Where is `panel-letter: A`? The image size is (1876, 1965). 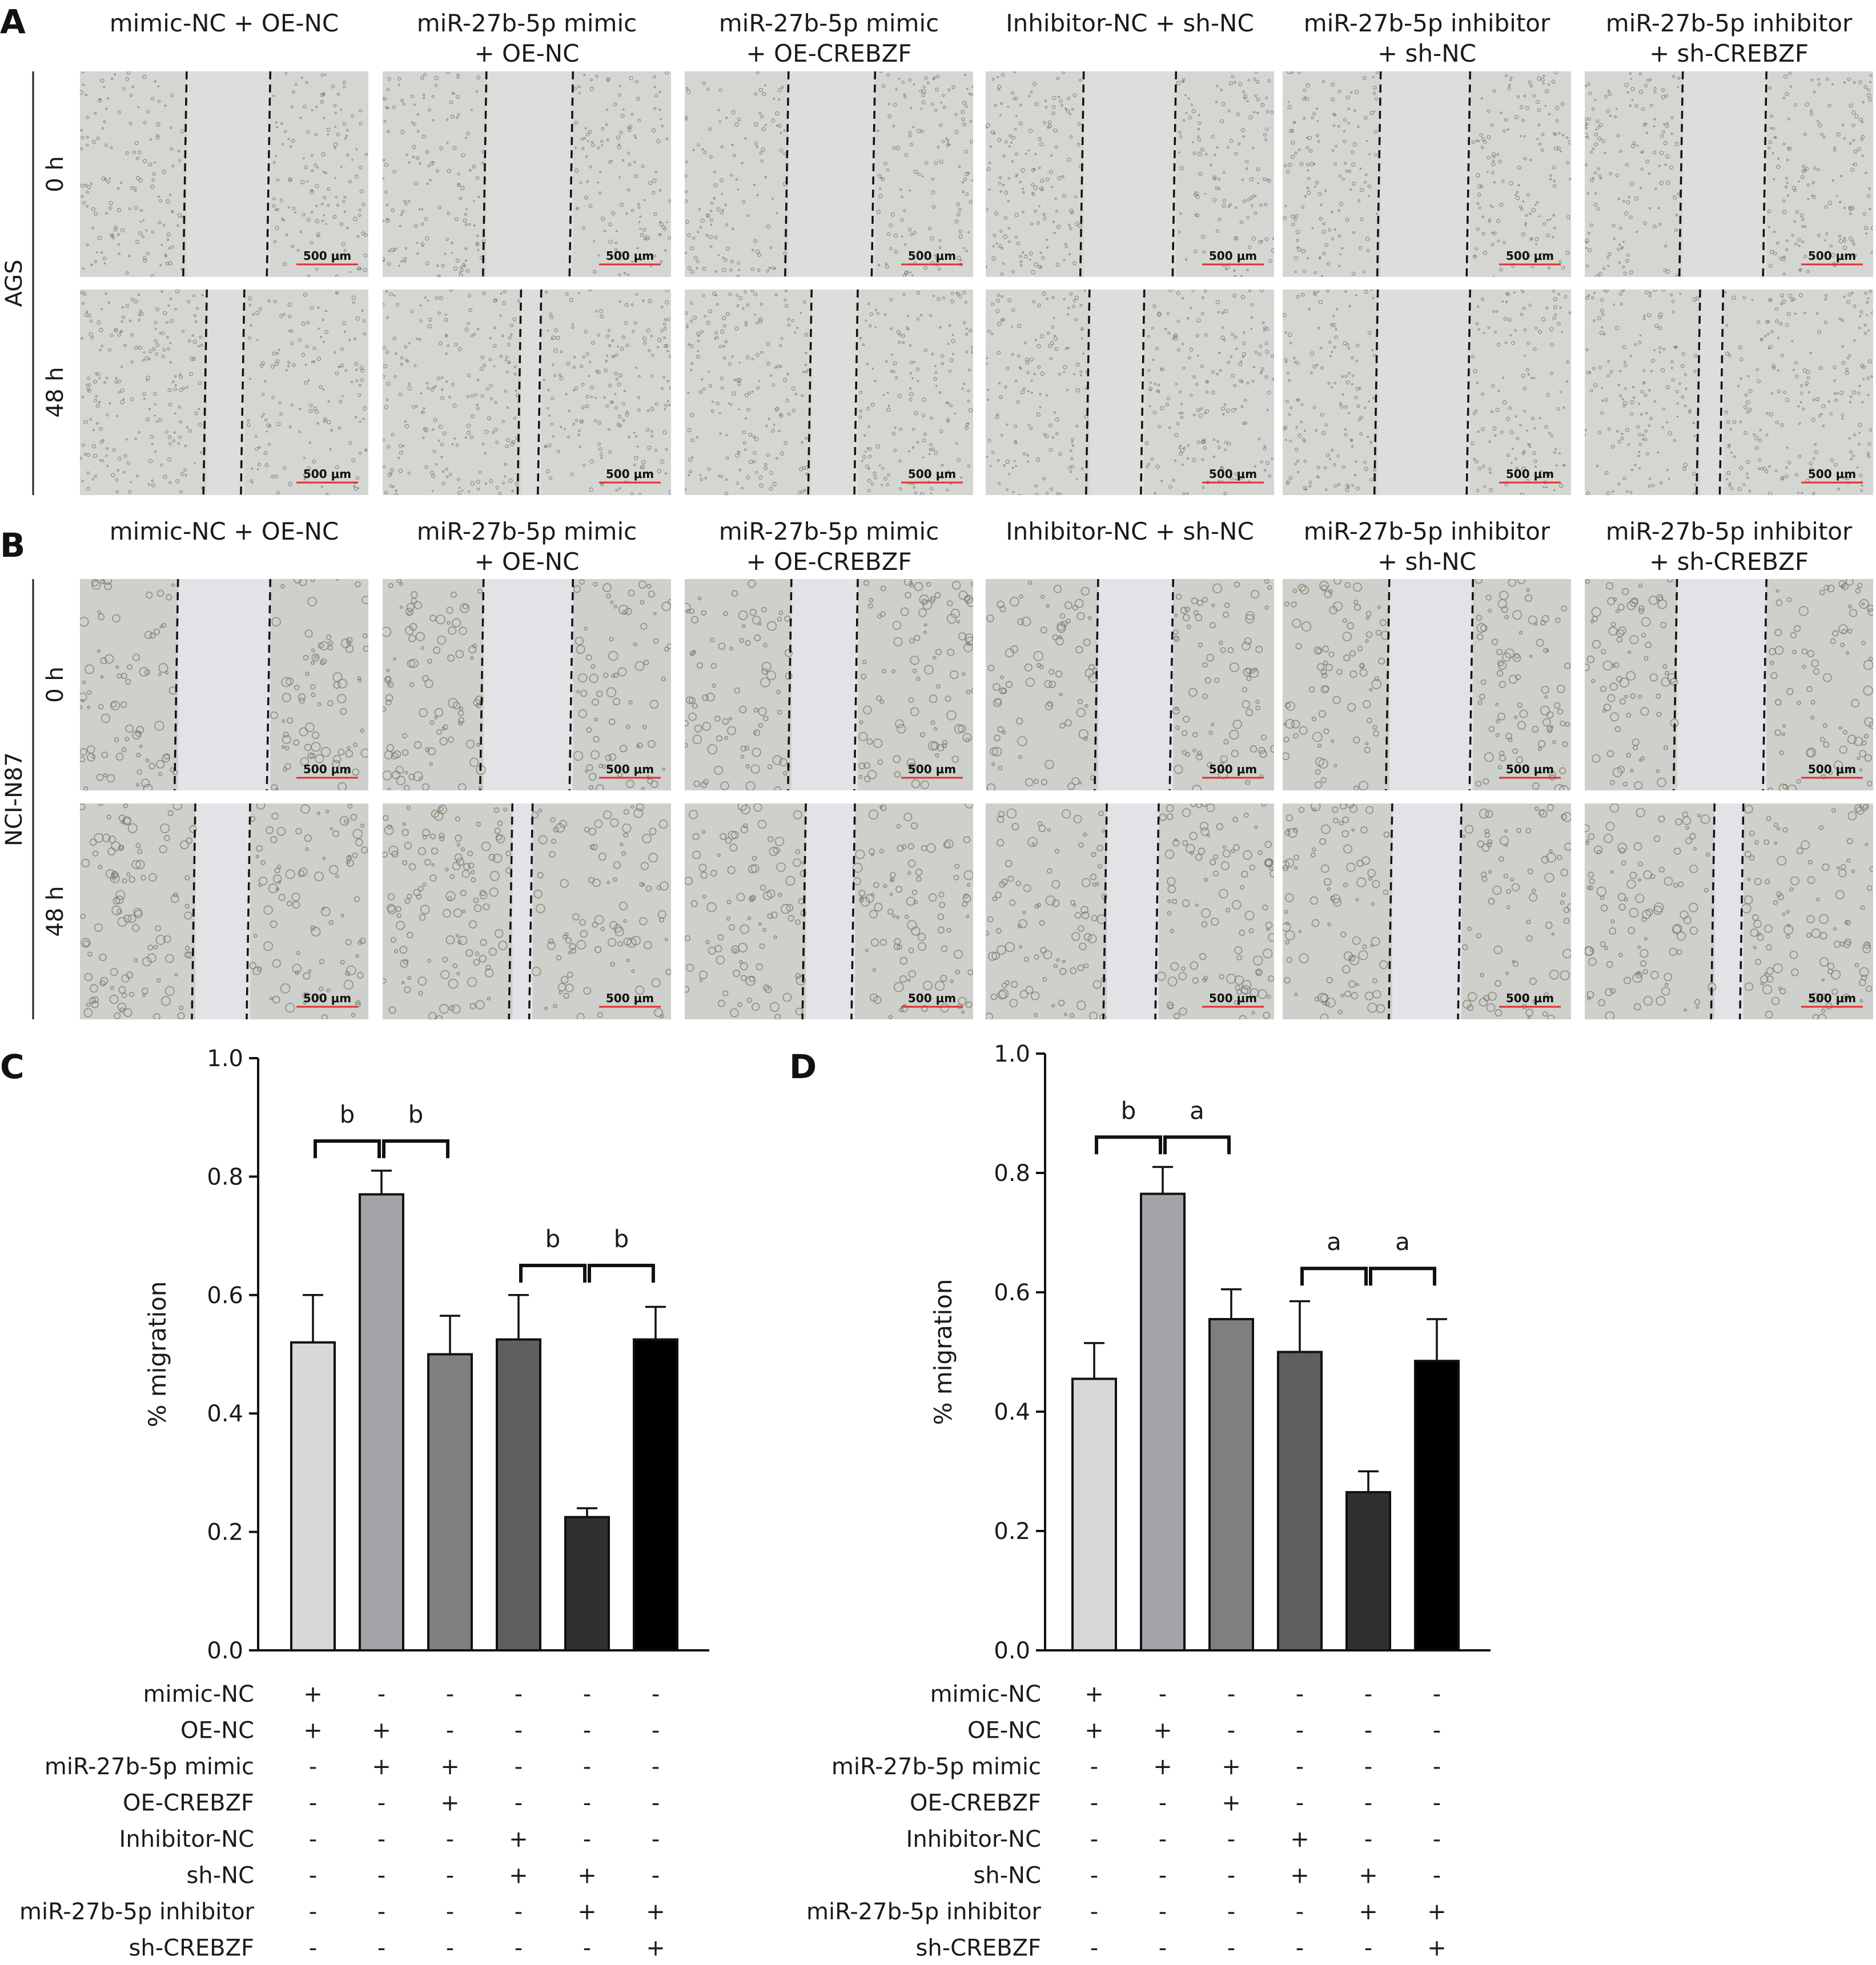 panel-letter: A is located at coordinates (13, 21).